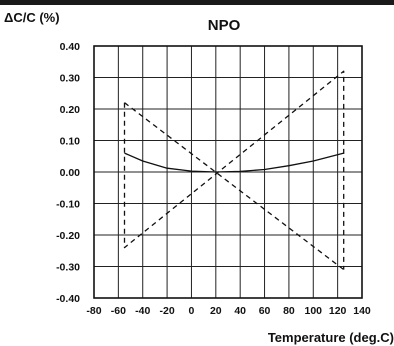 The height and width of the screenshot is (346, 394). Describe the element at coordinates (70, 79) in the screenshot. I see `y-tick-label: 0.30` at that location.